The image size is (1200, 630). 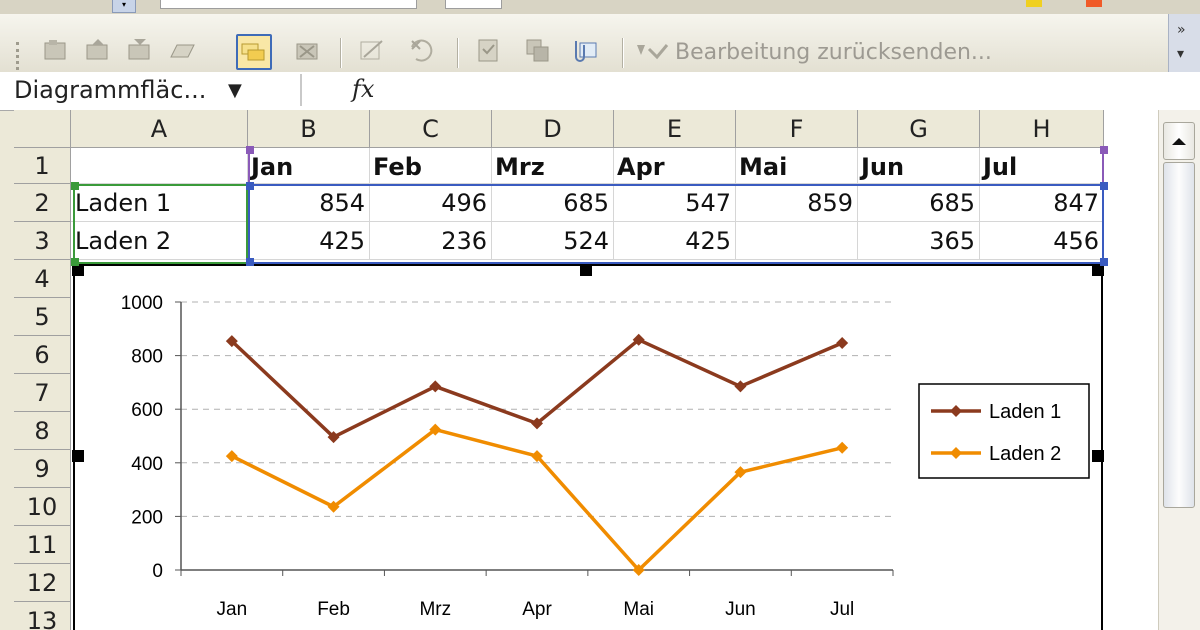 I want to click on x-tick-label: Mai, so click(x=638, y=609).